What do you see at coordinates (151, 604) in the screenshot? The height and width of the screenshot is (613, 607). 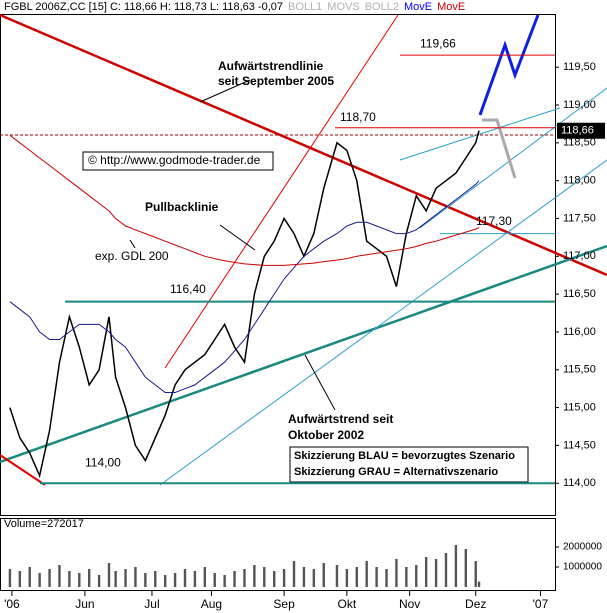 I see `x-tick-label: Jul` at bounding box center [151, 604].